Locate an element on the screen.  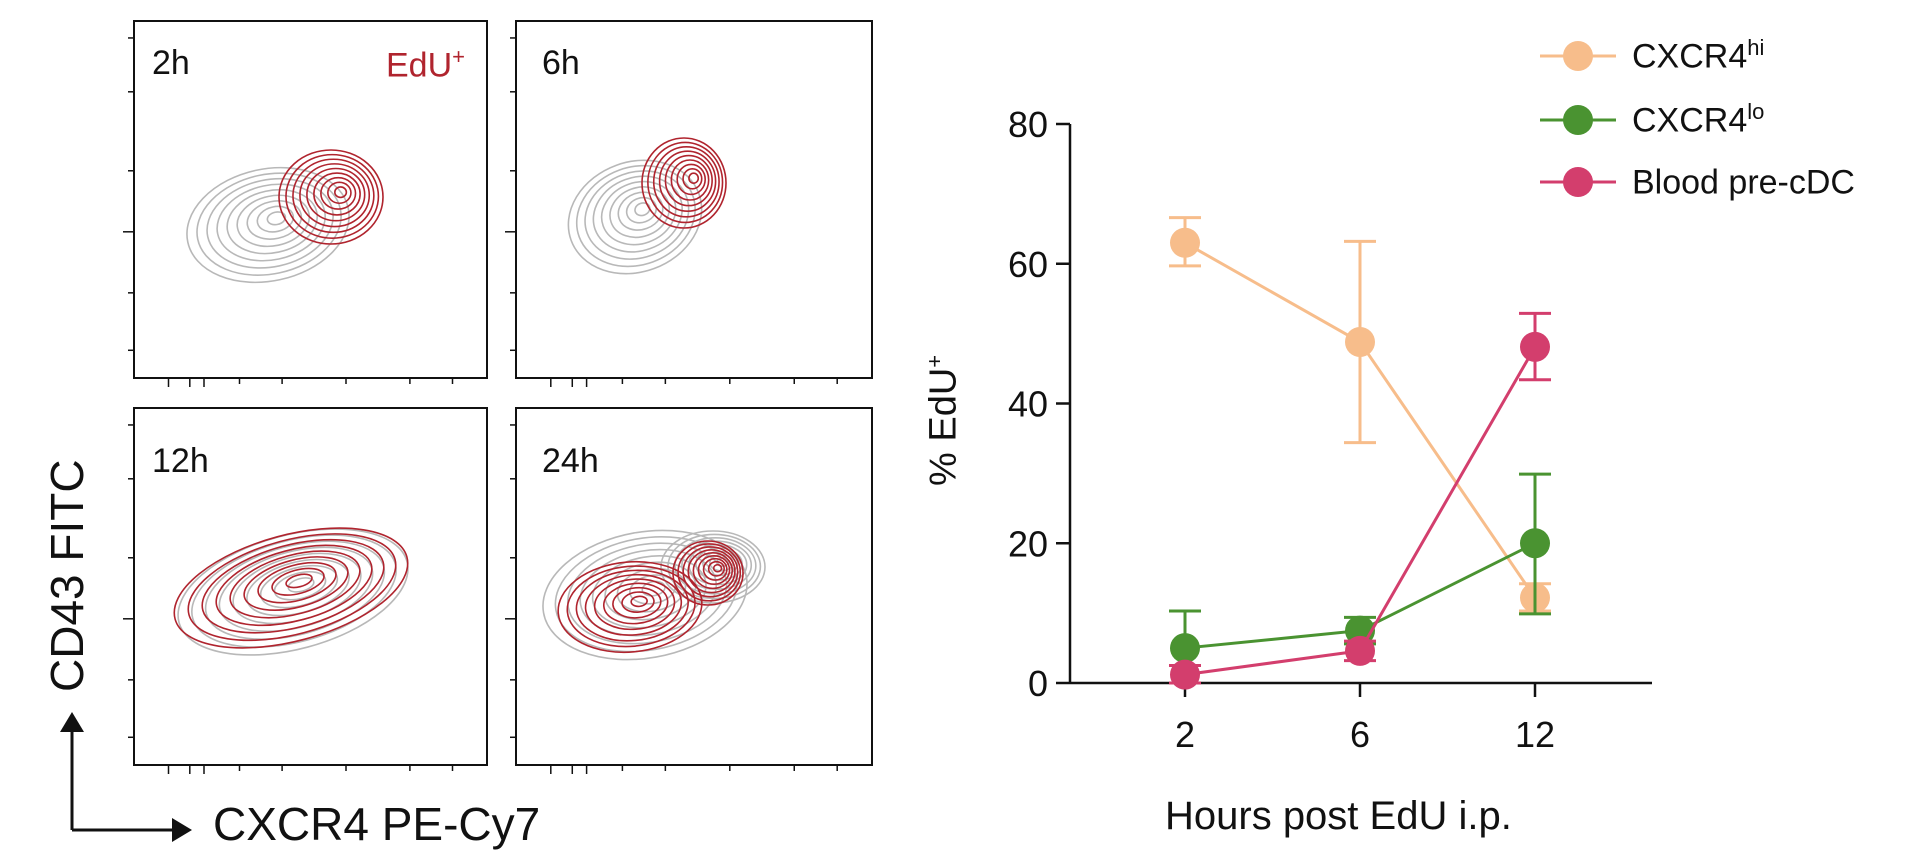
legend-label-sup: hi is located at coordinates (1756, 48).